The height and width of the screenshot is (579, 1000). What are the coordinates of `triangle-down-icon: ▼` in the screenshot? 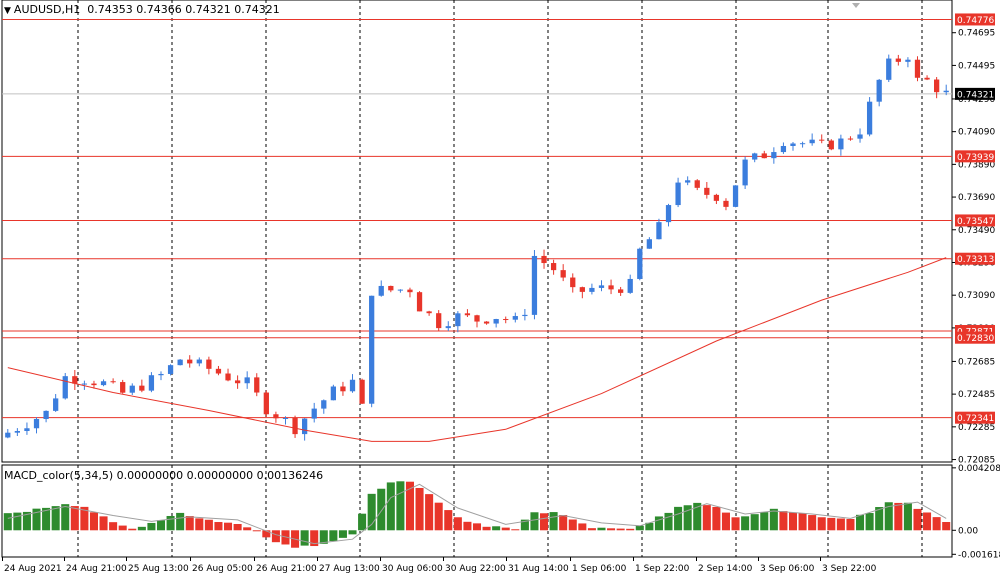 It's located at (7, 11).